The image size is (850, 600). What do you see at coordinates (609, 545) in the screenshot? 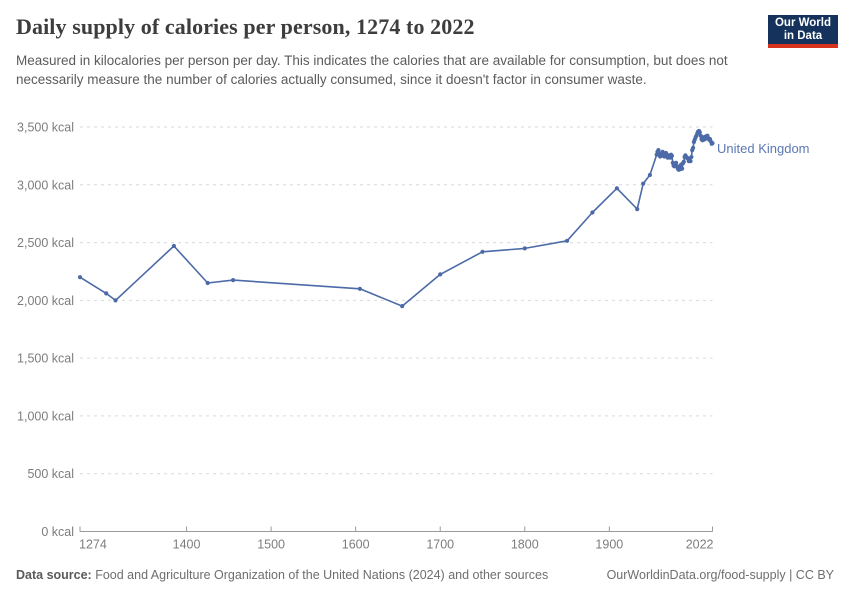
I see `x-tick-label: 1900` at bounding box center [609, 545].